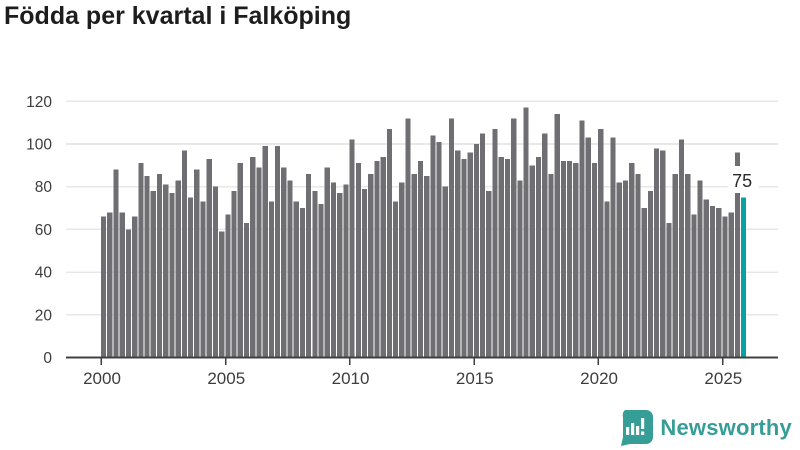 The width and height of the screenshot is (800, 450). What do you see at coordinates (599, 378) in the screenshot?
I see `x-tick-label: 2020` at bounding box center [599, 378].